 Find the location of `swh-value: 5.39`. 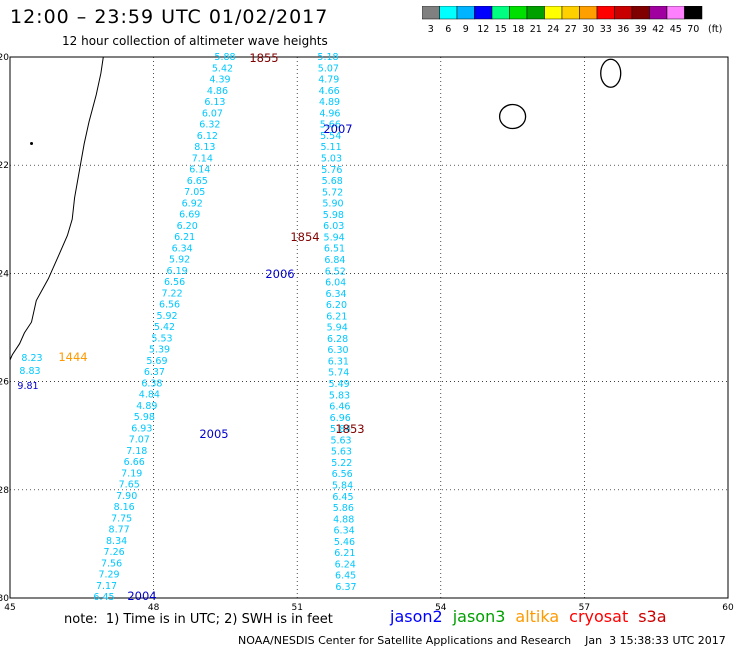

swh-value: 5.39 is located at coordinates (159, 350).